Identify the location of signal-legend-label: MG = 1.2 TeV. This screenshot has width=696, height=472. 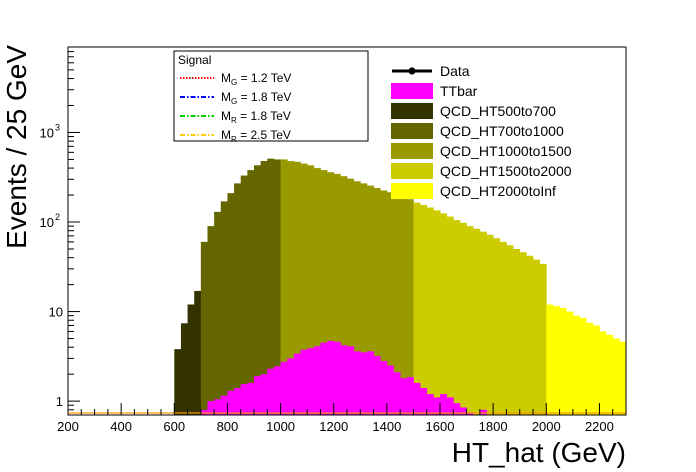
(256, 79).